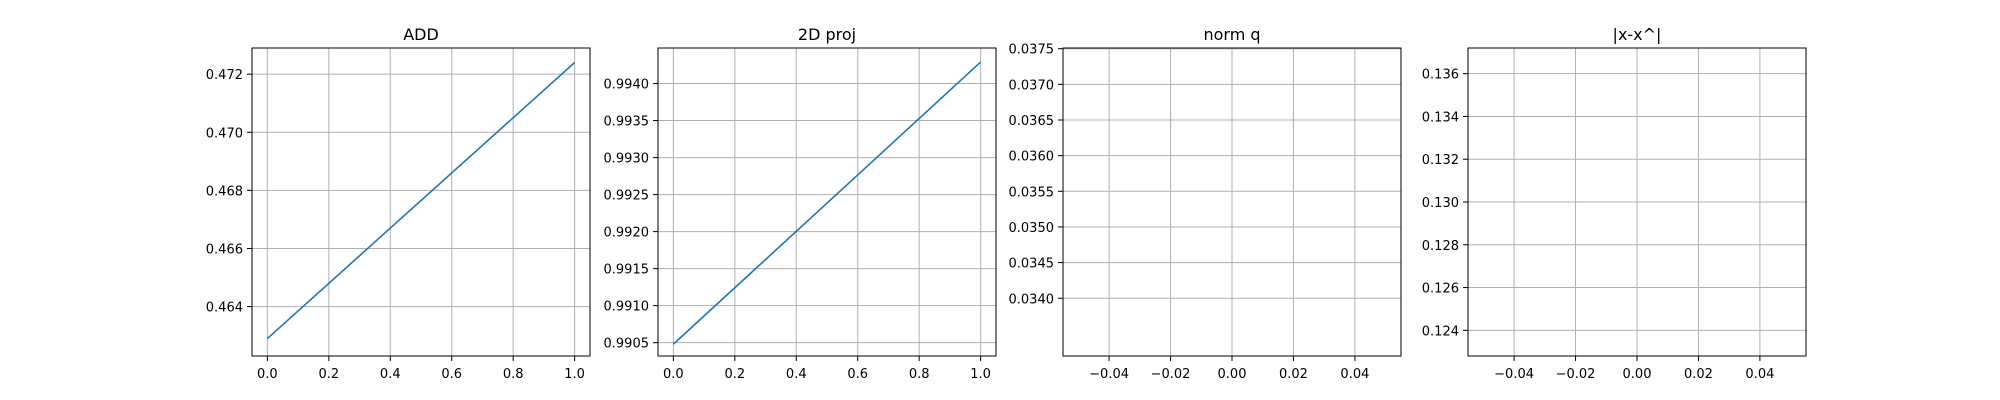 Image resolution: width=2000 pixels, height=400 pixels. What do you see at coordinates (1231, 34) in the screenshot?
I see `chart-title: norm q` at bounding box center [1231, 34].